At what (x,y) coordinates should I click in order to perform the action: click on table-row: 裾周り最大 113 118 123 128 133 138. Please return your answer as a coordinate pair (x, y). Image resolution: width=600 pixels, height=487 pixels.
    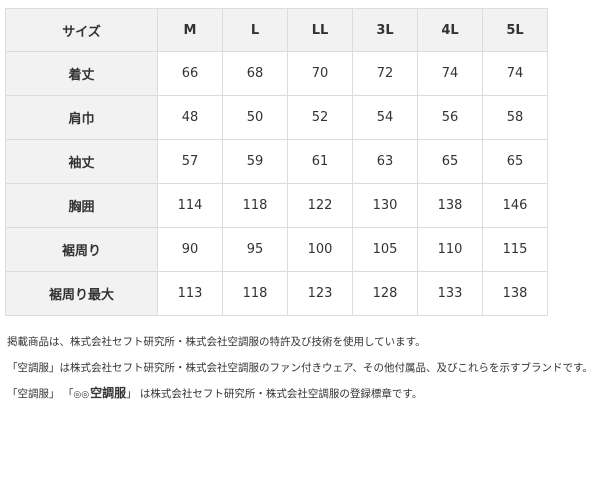
    Looking at the image, I should click on (276, 293).